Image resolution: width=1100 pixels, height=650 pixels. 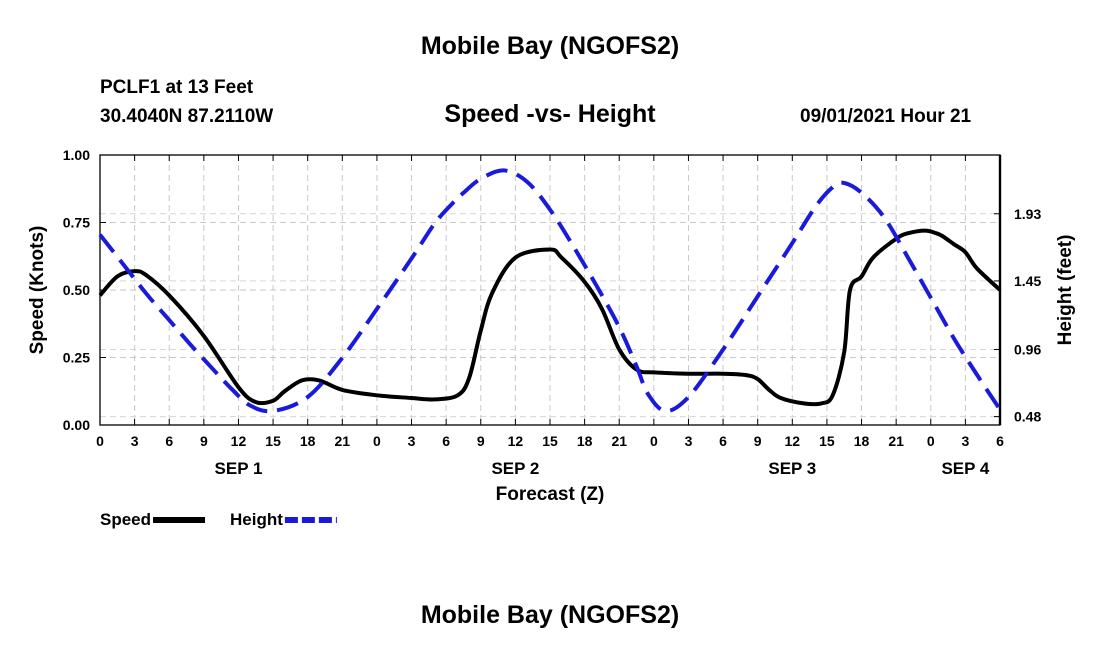 I want to click on day-label: SEP 1, so click(x=239, y=468).